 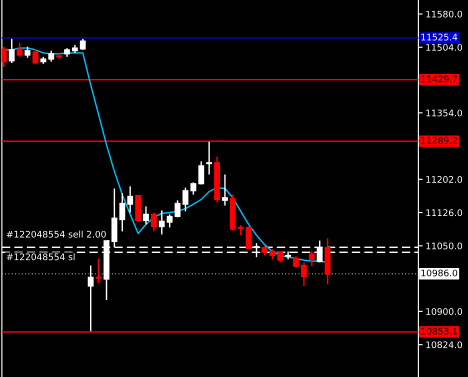 I want to click on y-tick-label: 11354.0, so click(x=444, y=113).